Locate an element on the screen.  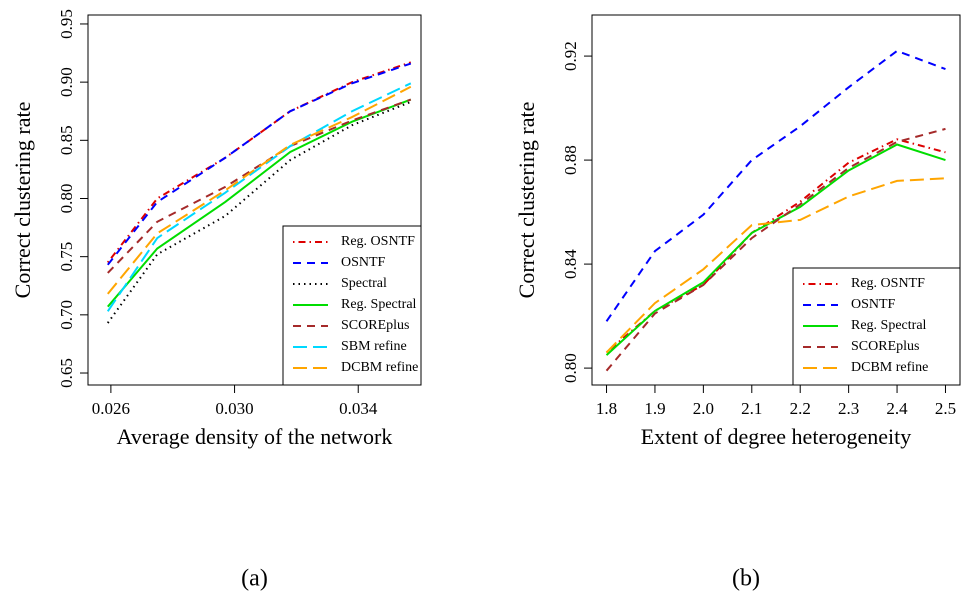
y-tick-label: 0.84 is located at coordinates (570, 264).